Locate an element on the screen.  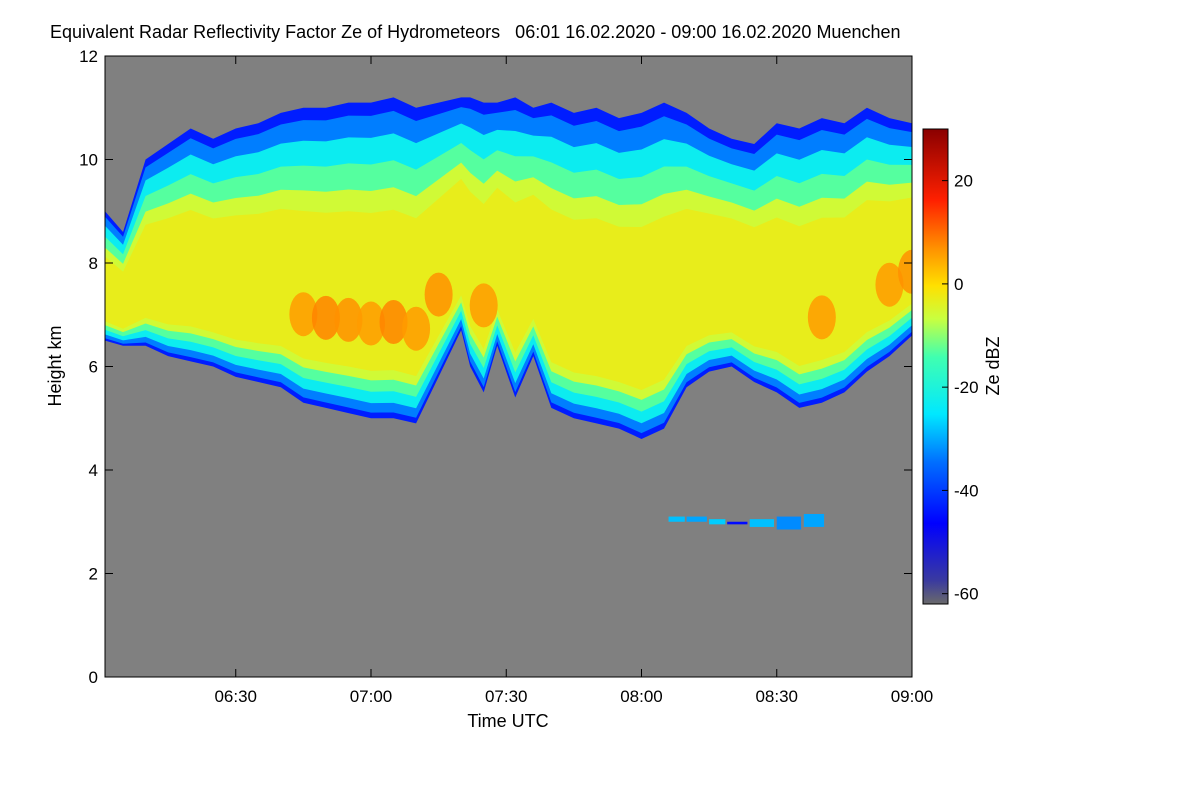
x-tick-label: 07:30 is located at coordinates (506, 696).